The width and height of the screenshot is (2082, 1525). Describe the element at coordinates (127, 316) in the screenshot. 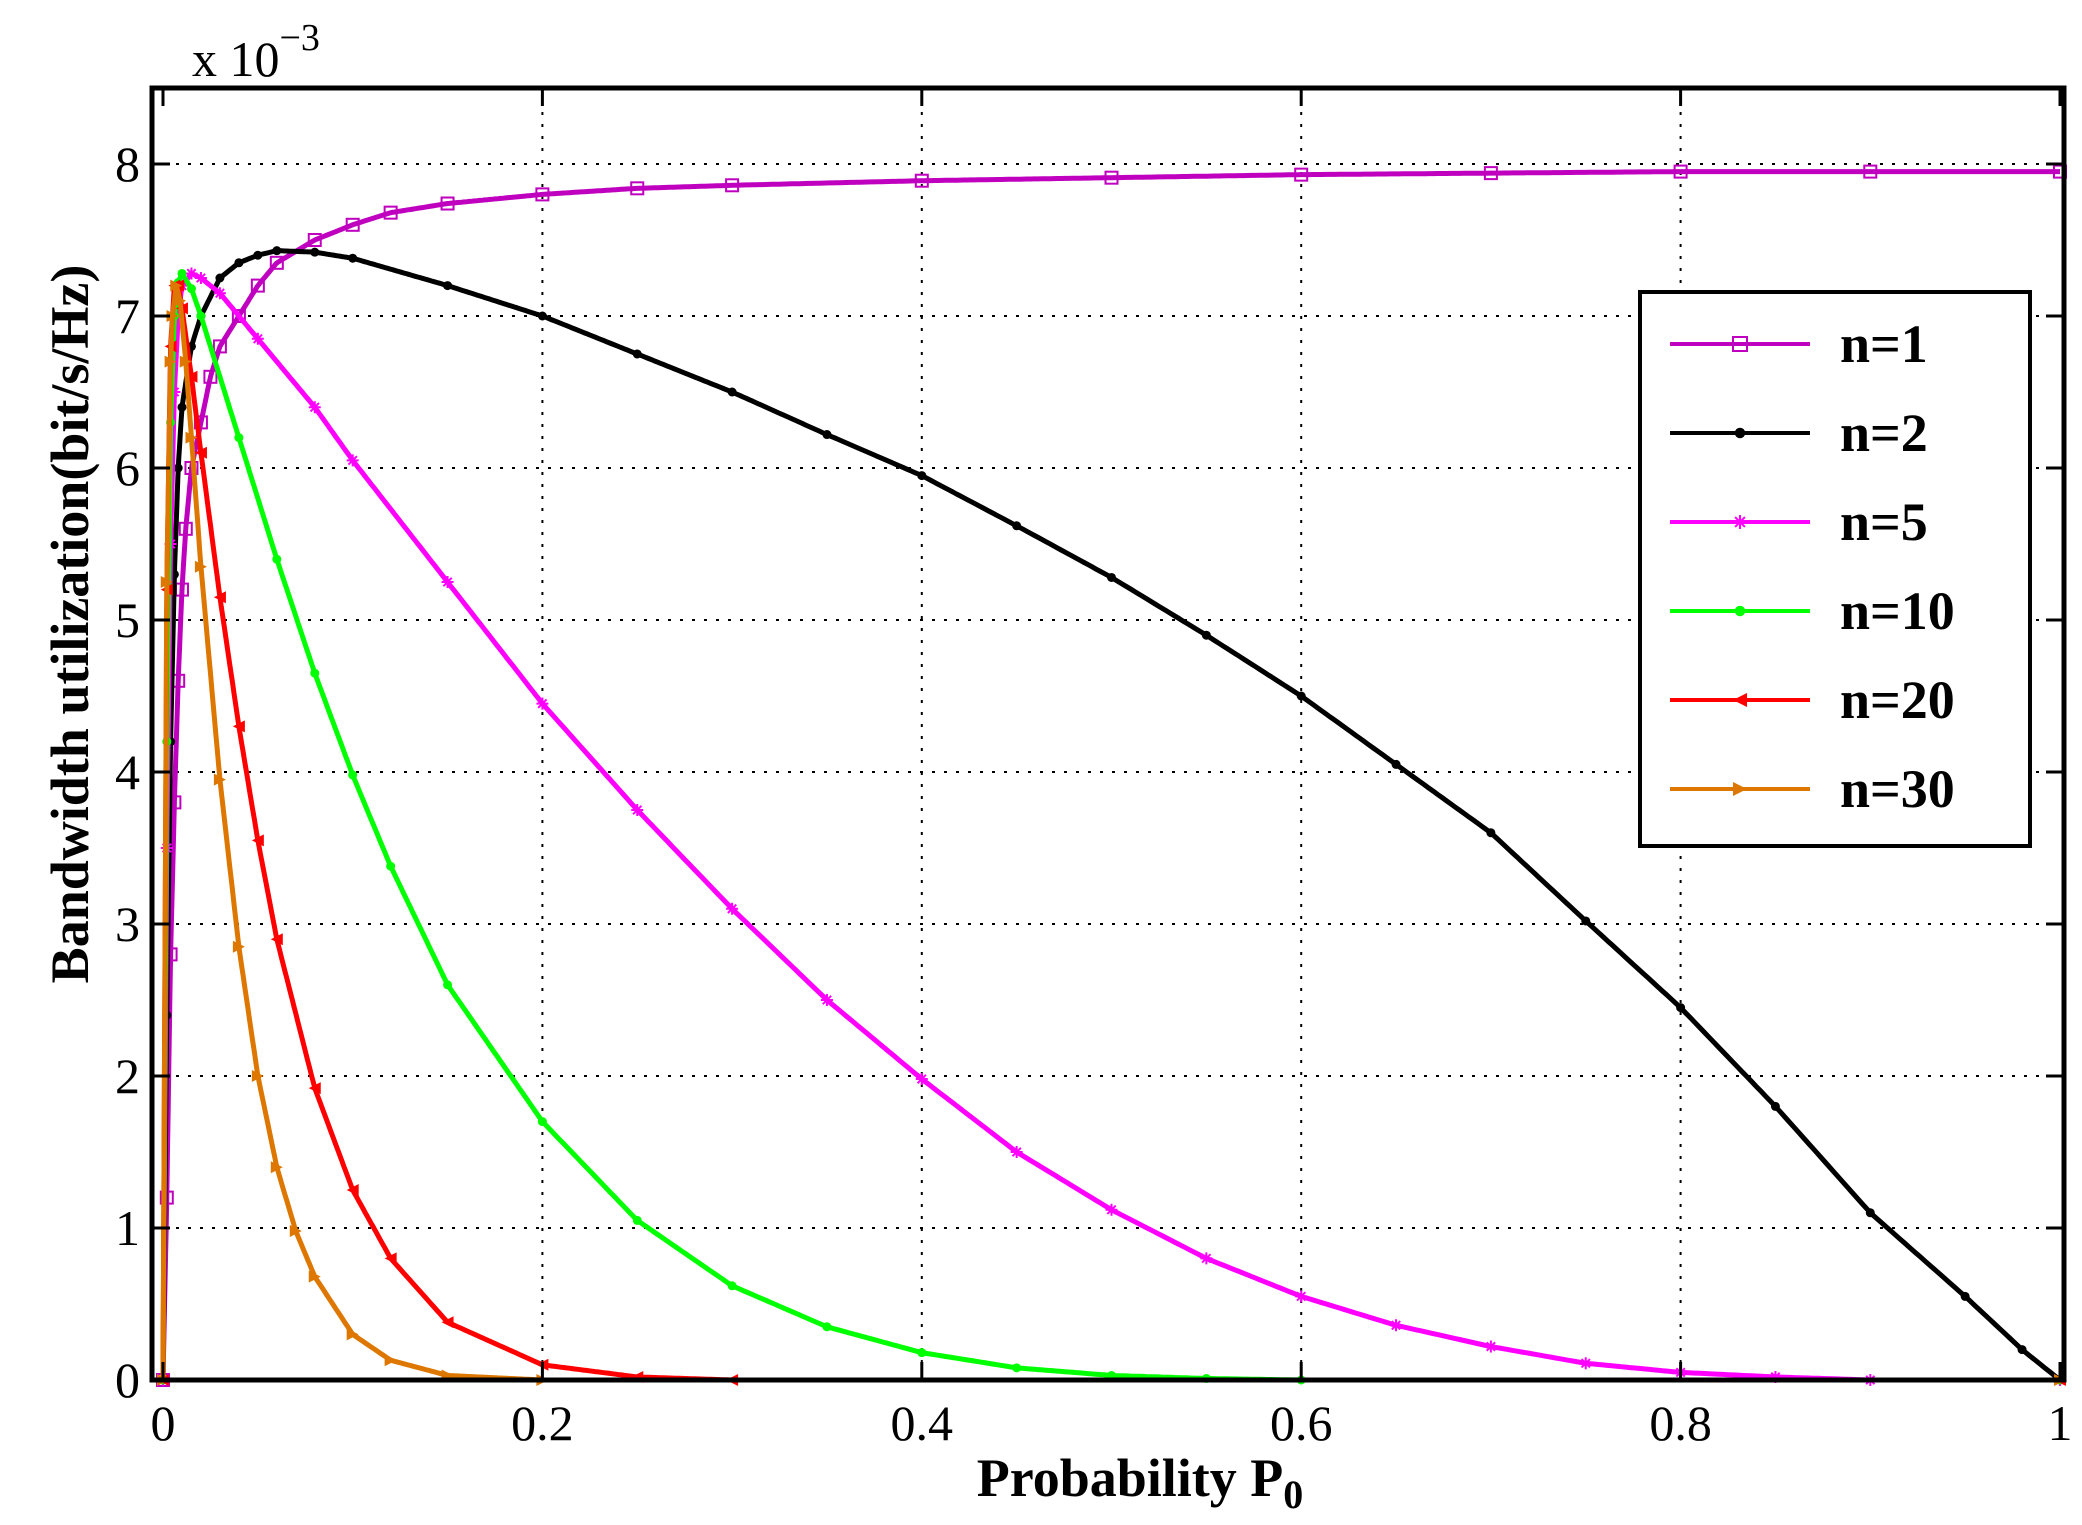

I see `y-tick-label: 7` at that location.